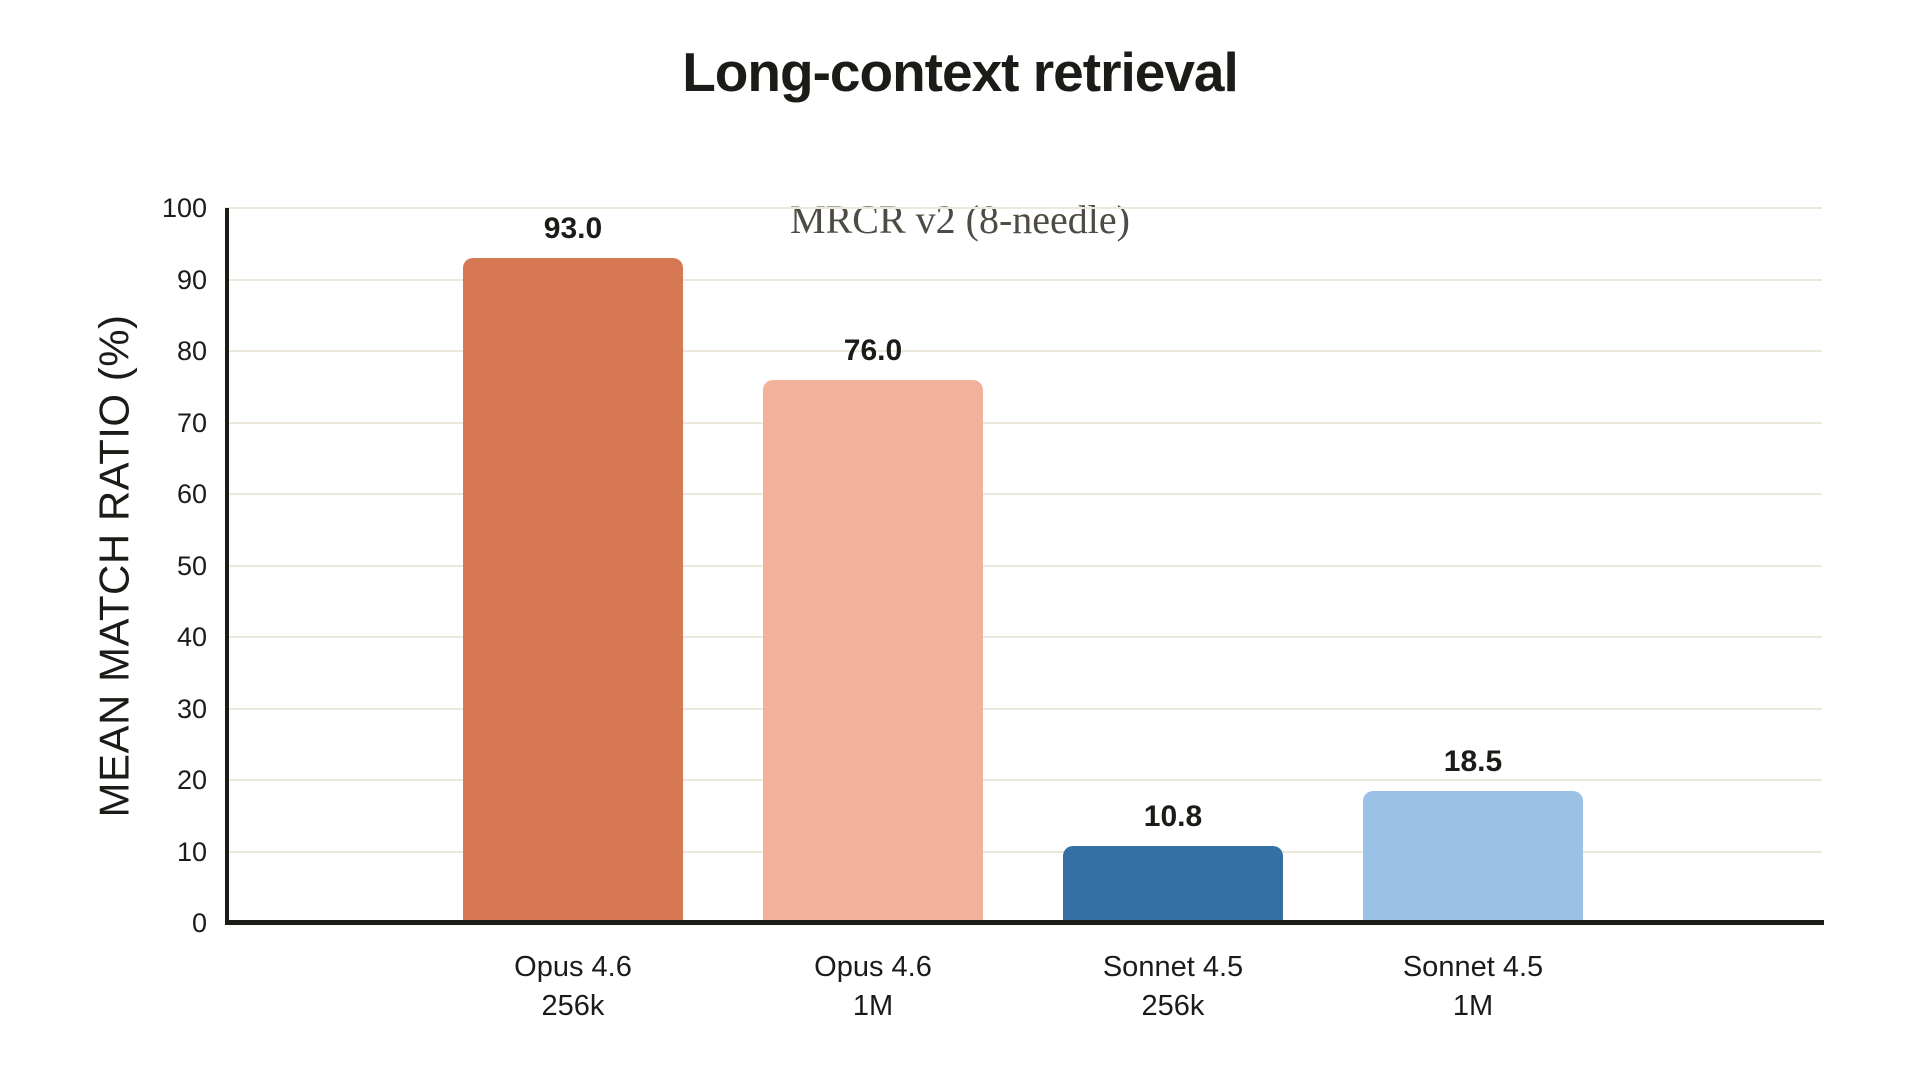 This screenshot has height=1080, width=1920. I want to click on y-axis-line, so click(227, 565).